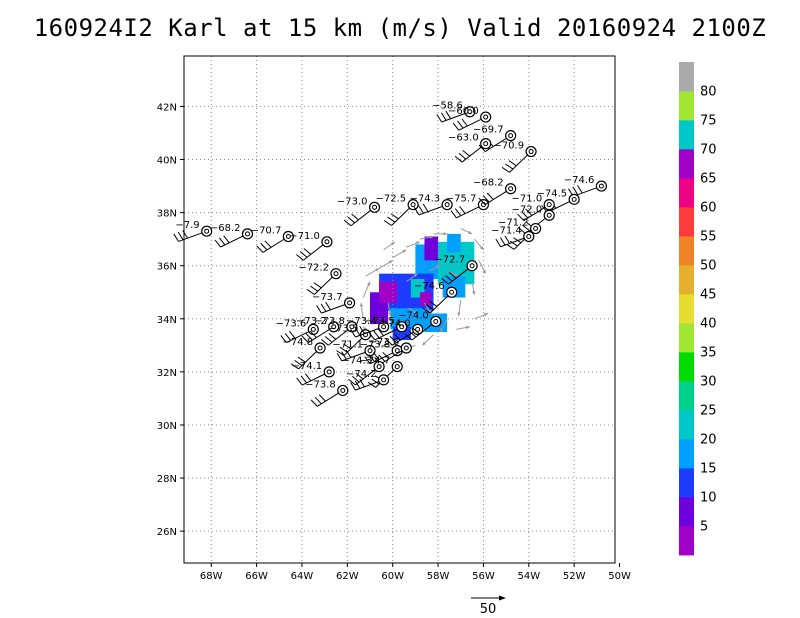 The height and width of the screenshot is (618, 800). I want to click on x-tick-label: 62W, so click(347, 576).